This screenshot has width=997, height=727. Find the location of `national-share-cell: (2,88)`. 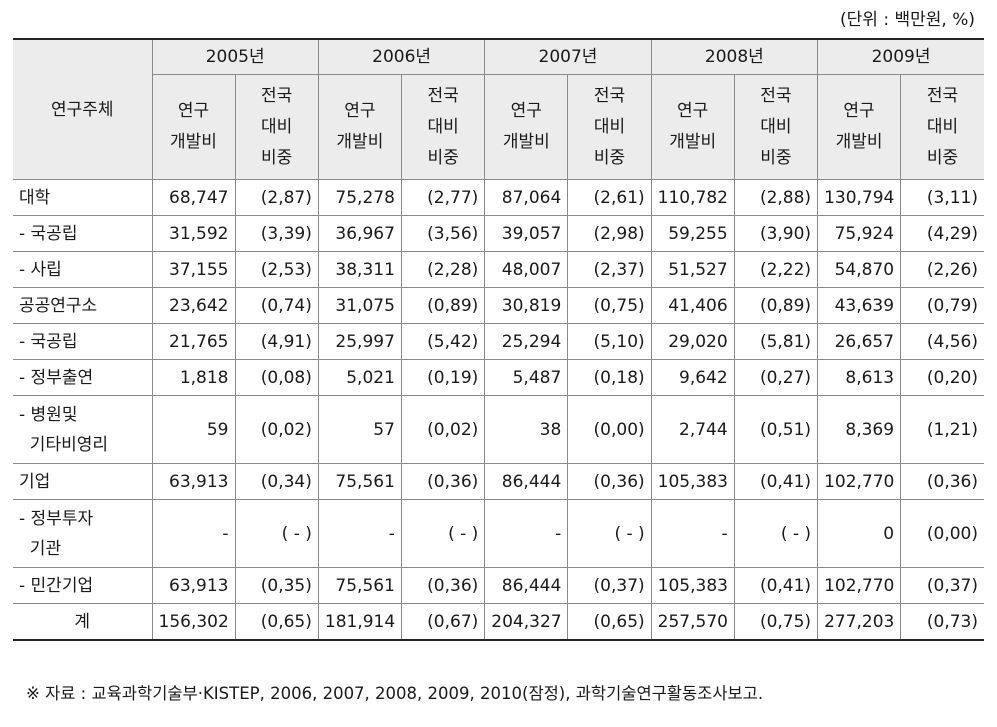

national-share-cell: (2,88) is located at coordinates (776, 197).